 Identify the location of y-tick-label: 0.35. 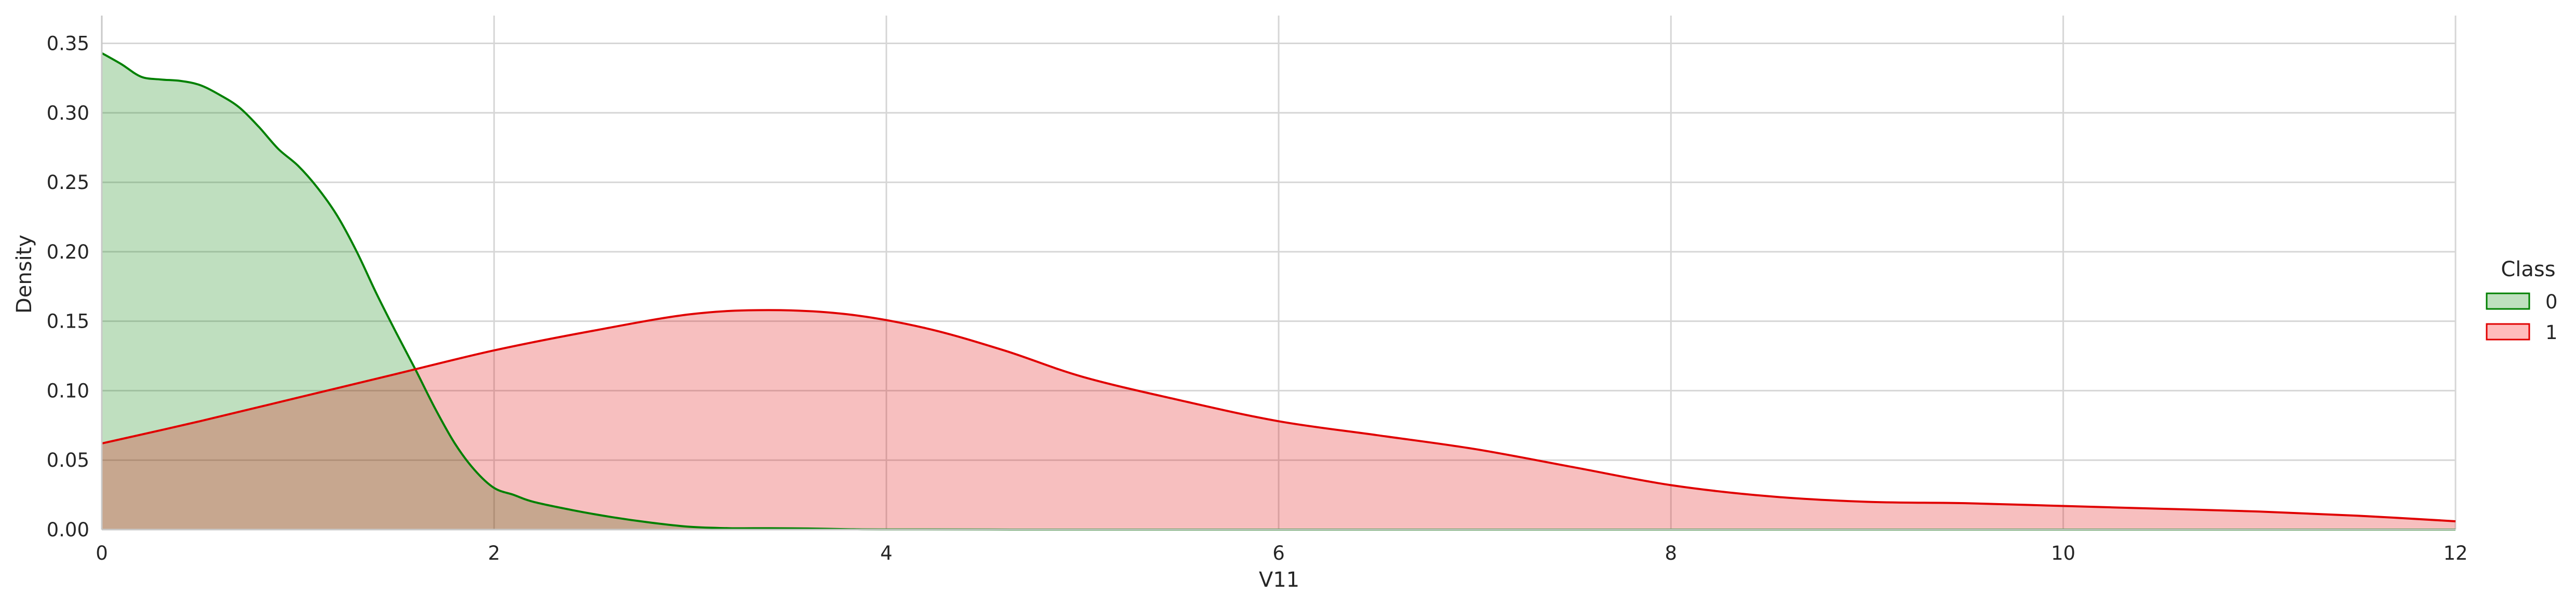
(68, 44).